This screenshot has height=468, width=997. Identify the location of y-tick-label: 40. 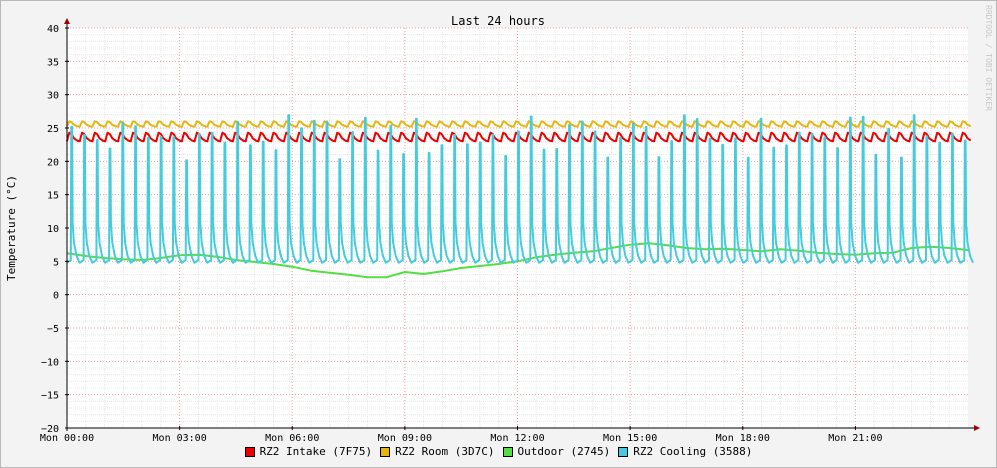
(53, 29).